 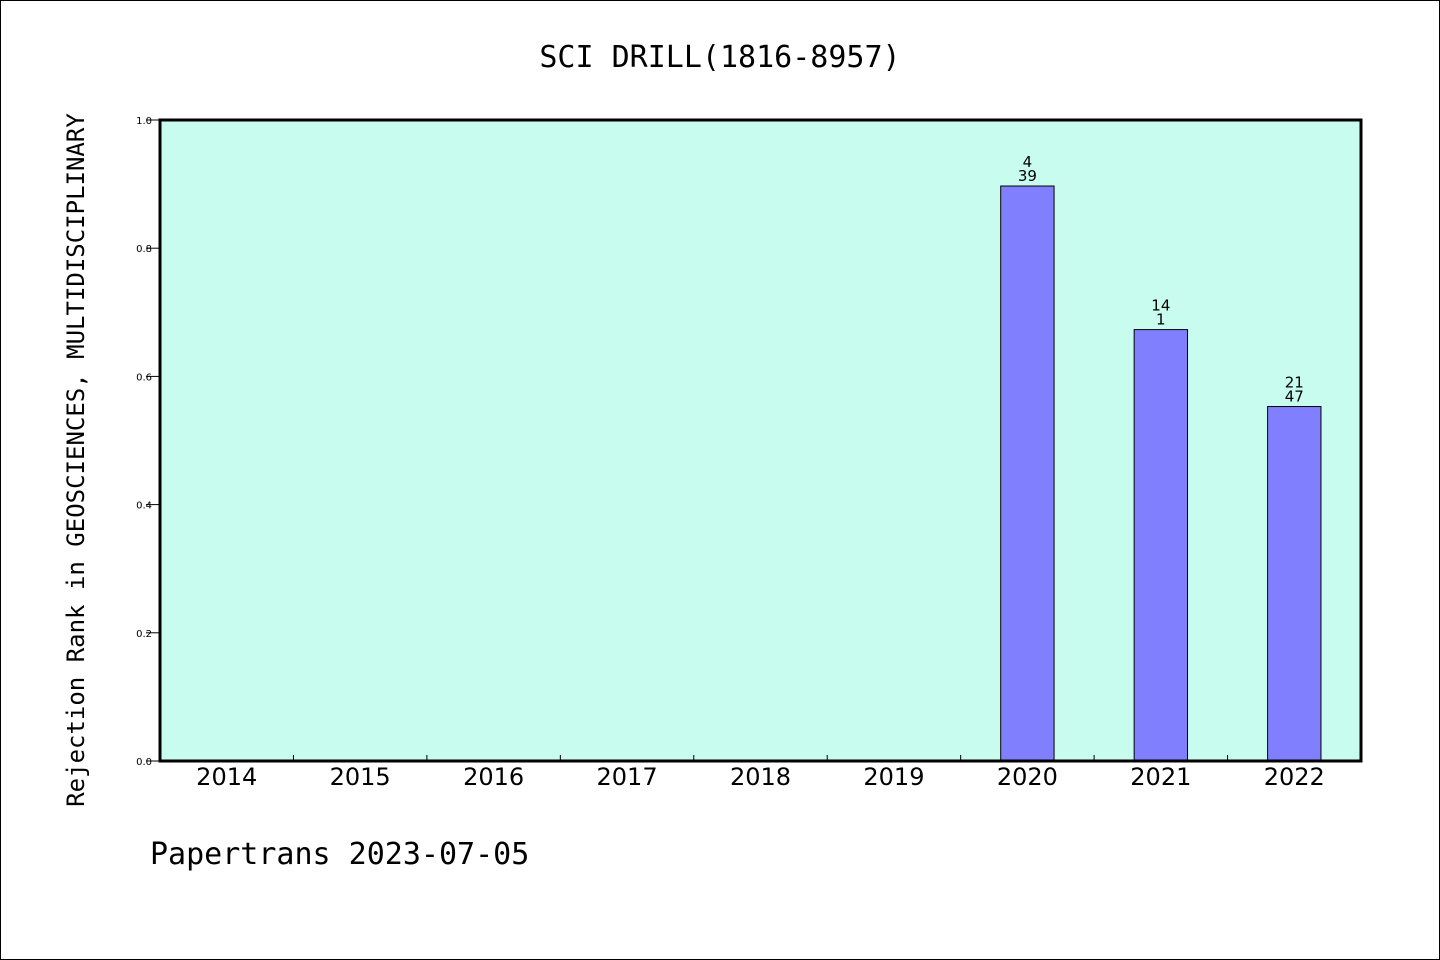 I want to click on bar-label-rank: 21, so click(x=1294, y=383).